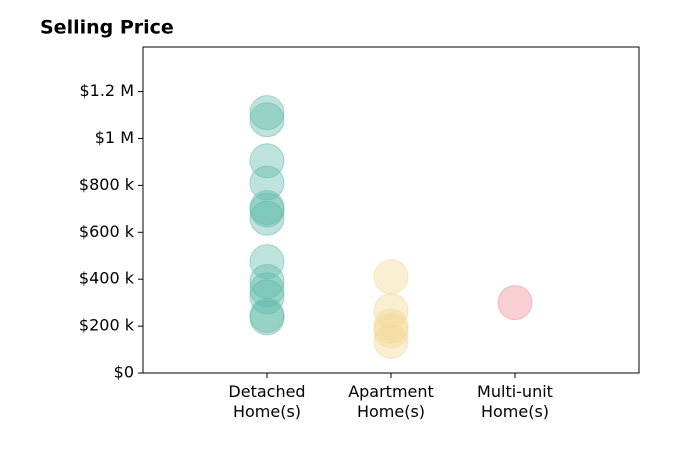 The height and width of the screenshot is (462, 679). What do you see at coordinates (107, 231) in the screenshot?
I see `y-tick-label: $600 k` at bounding box center [107, 231].